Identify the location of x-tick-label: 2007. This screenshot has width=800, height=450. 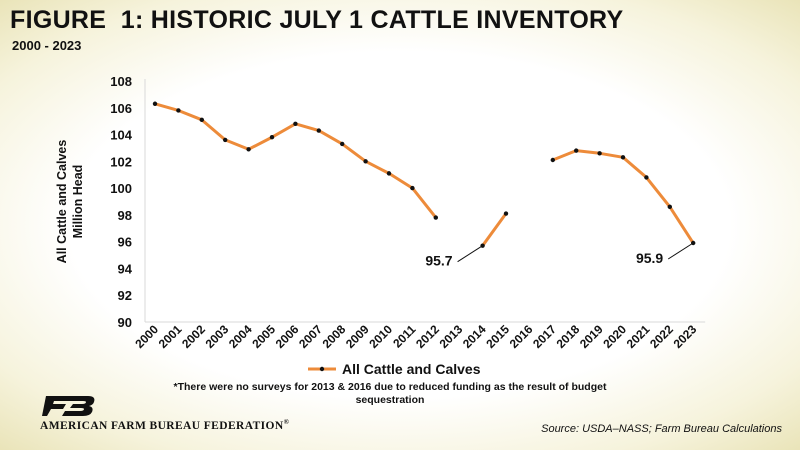
(310, 336).